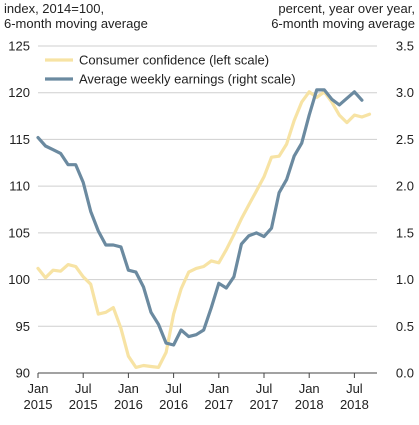  I want to click on legend-label: Average weekly earnings (right scale), so click(187, 79).